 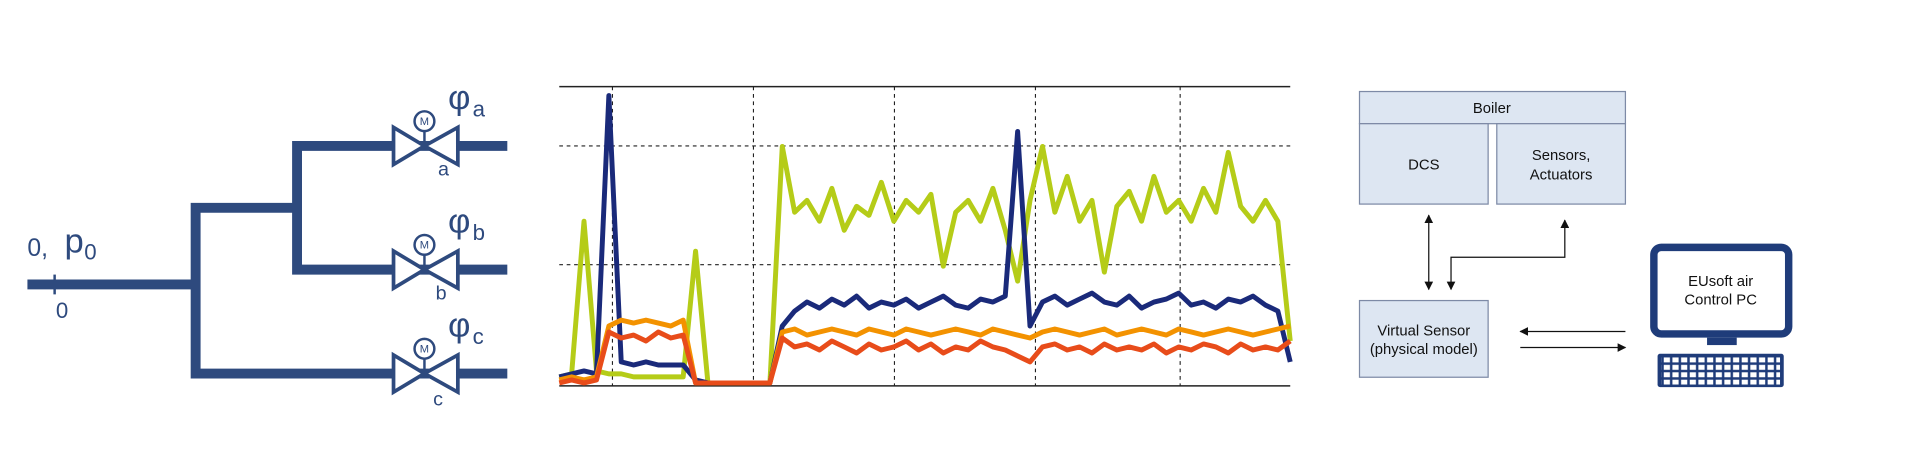 I want to click on flow-subscript: a, so click(x=479, y=108).